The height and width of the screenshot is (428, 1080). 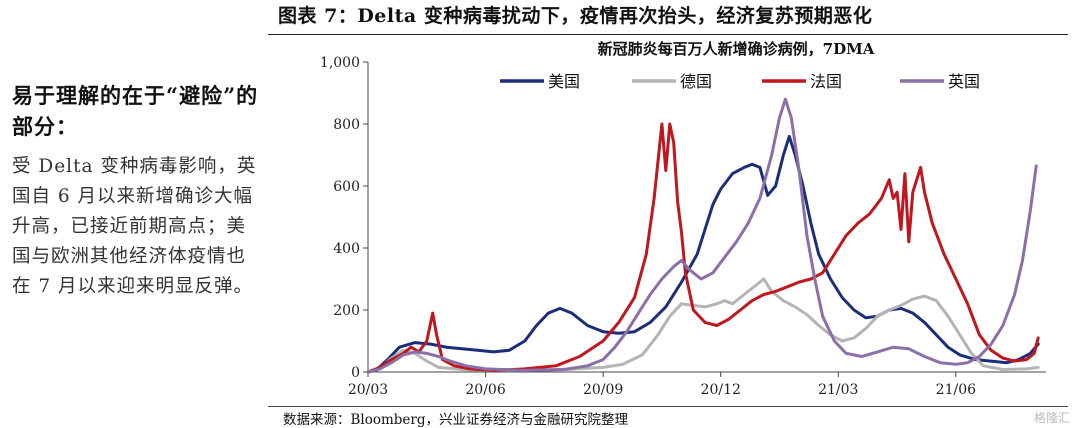 I want to click on source-divider, so click(x=668, y=406).